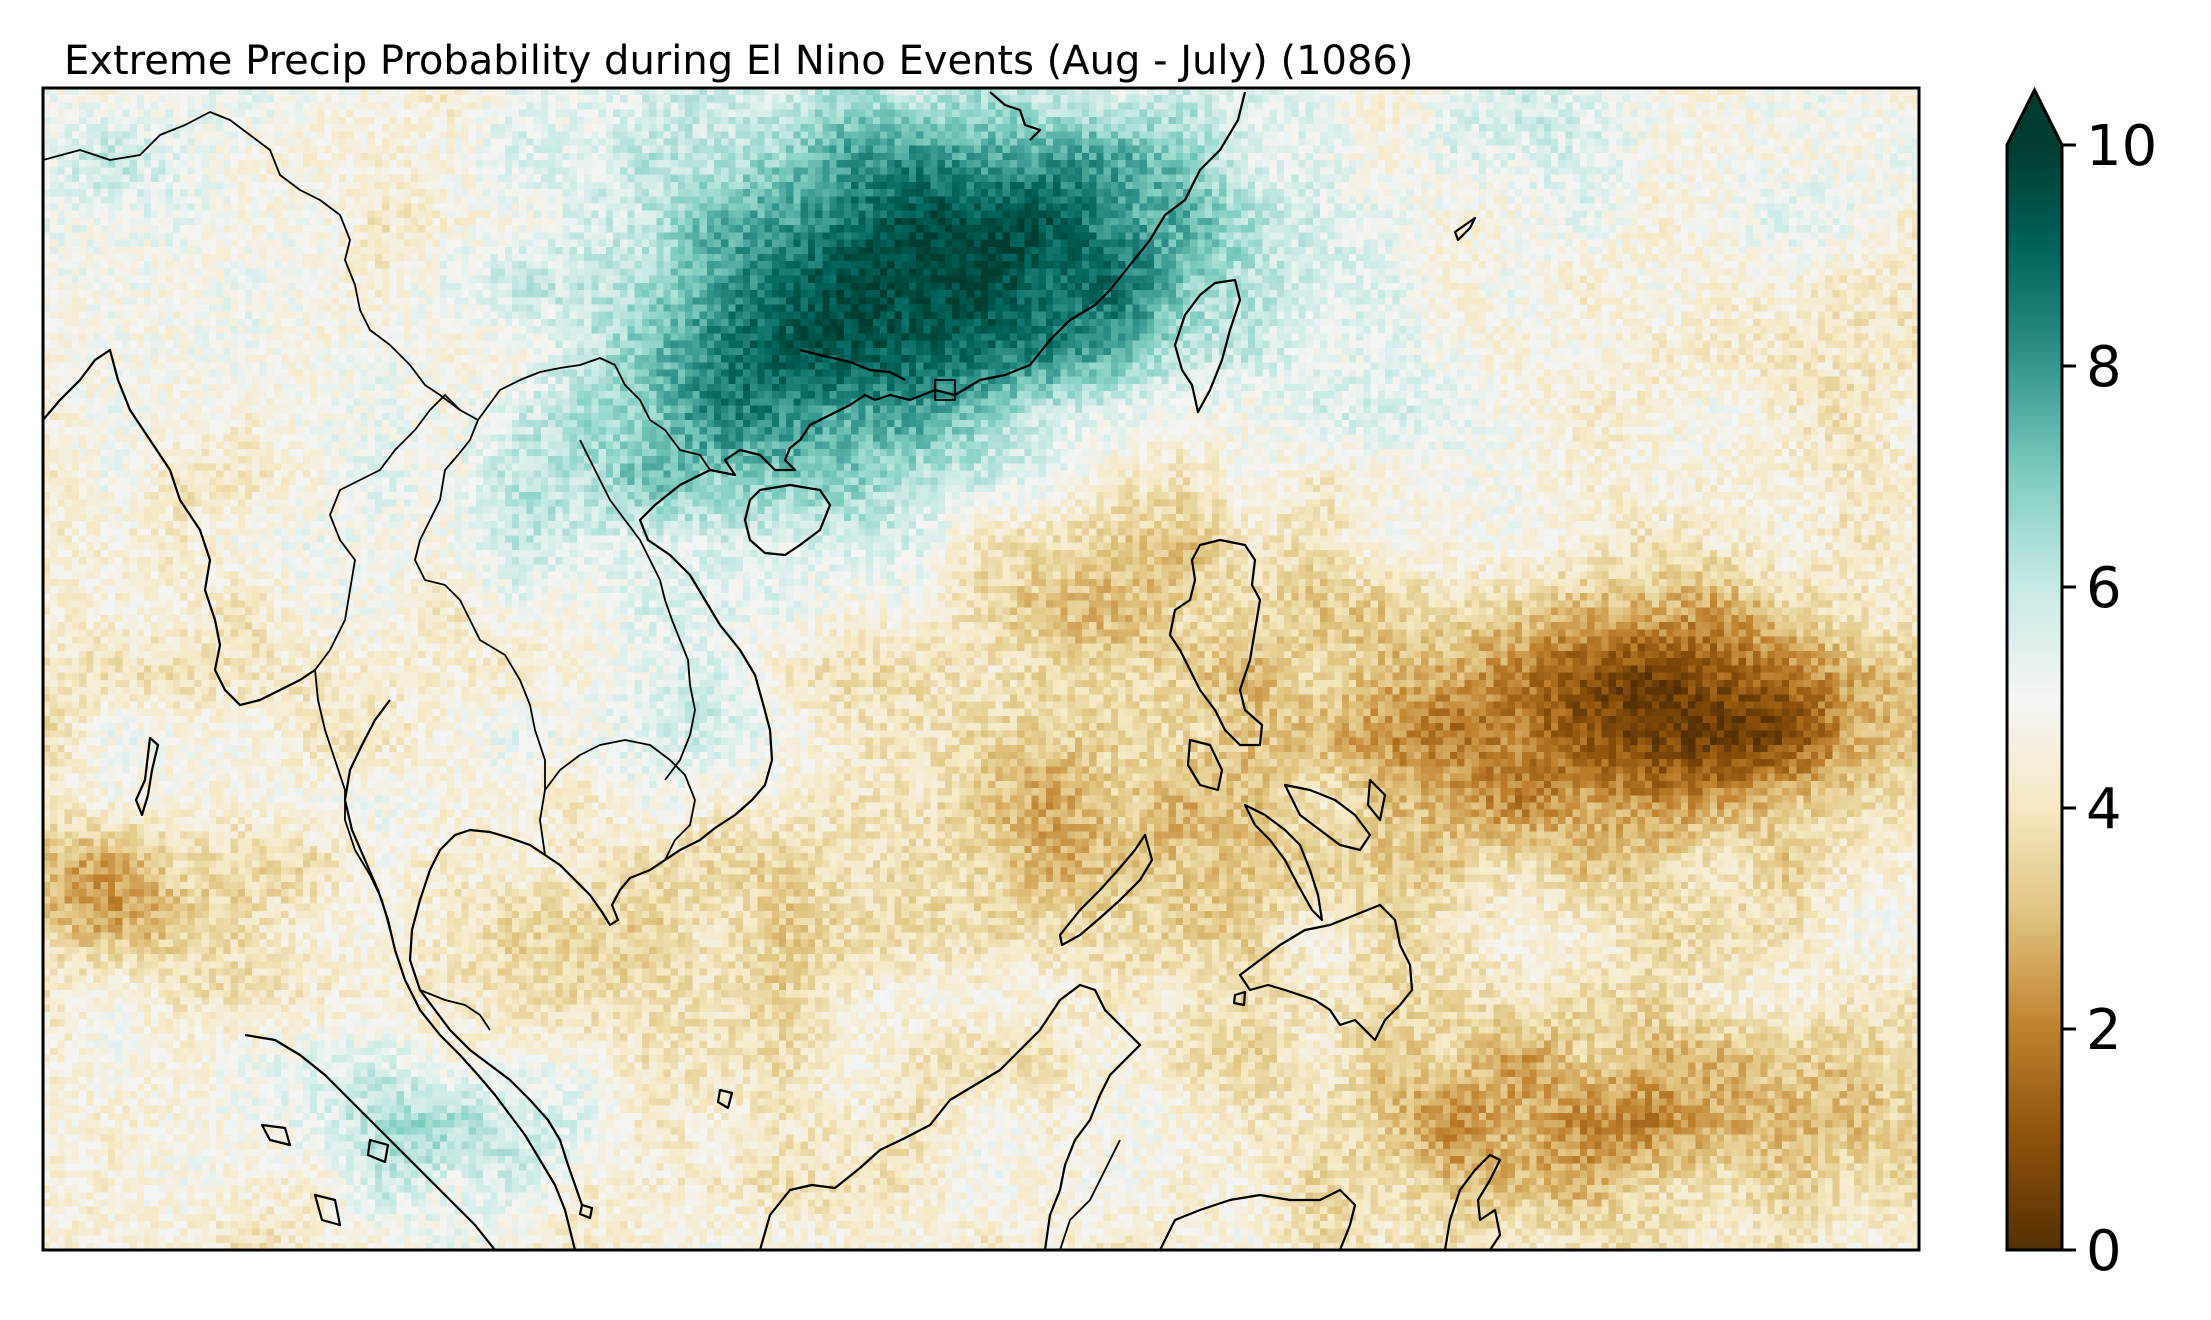 The image size is (2211, 1320). I want to click on border-cambodia, so click(620, 800).